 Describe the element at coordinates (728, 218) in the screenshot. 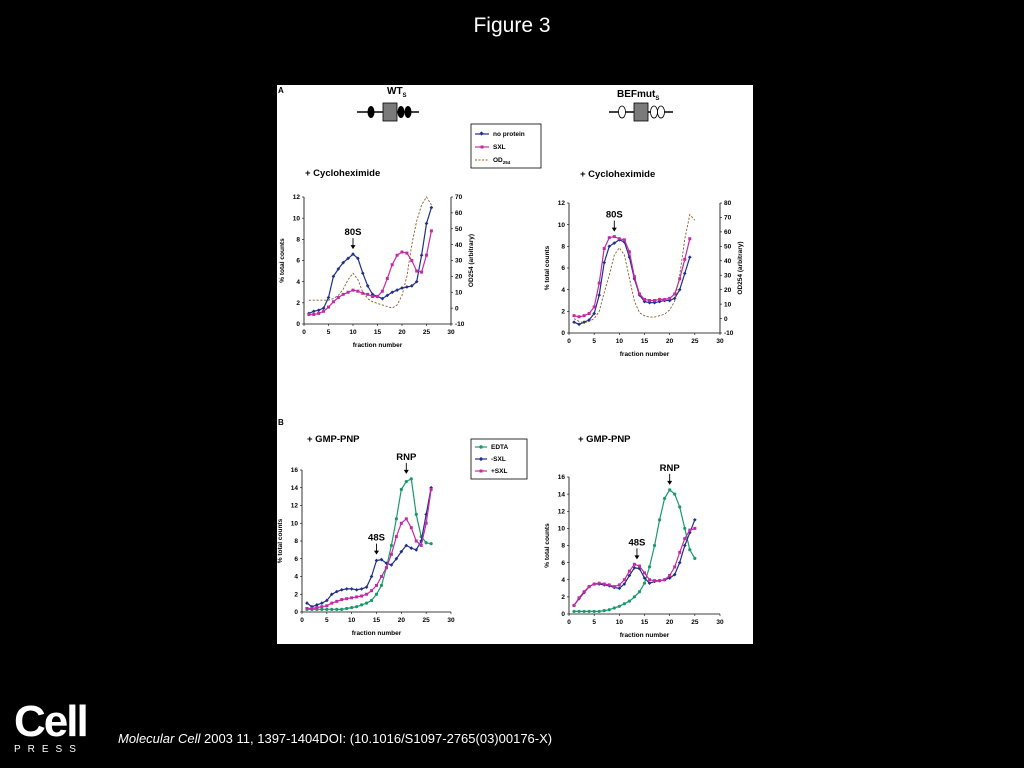

I see `y2-tick-label: 70` at that location.